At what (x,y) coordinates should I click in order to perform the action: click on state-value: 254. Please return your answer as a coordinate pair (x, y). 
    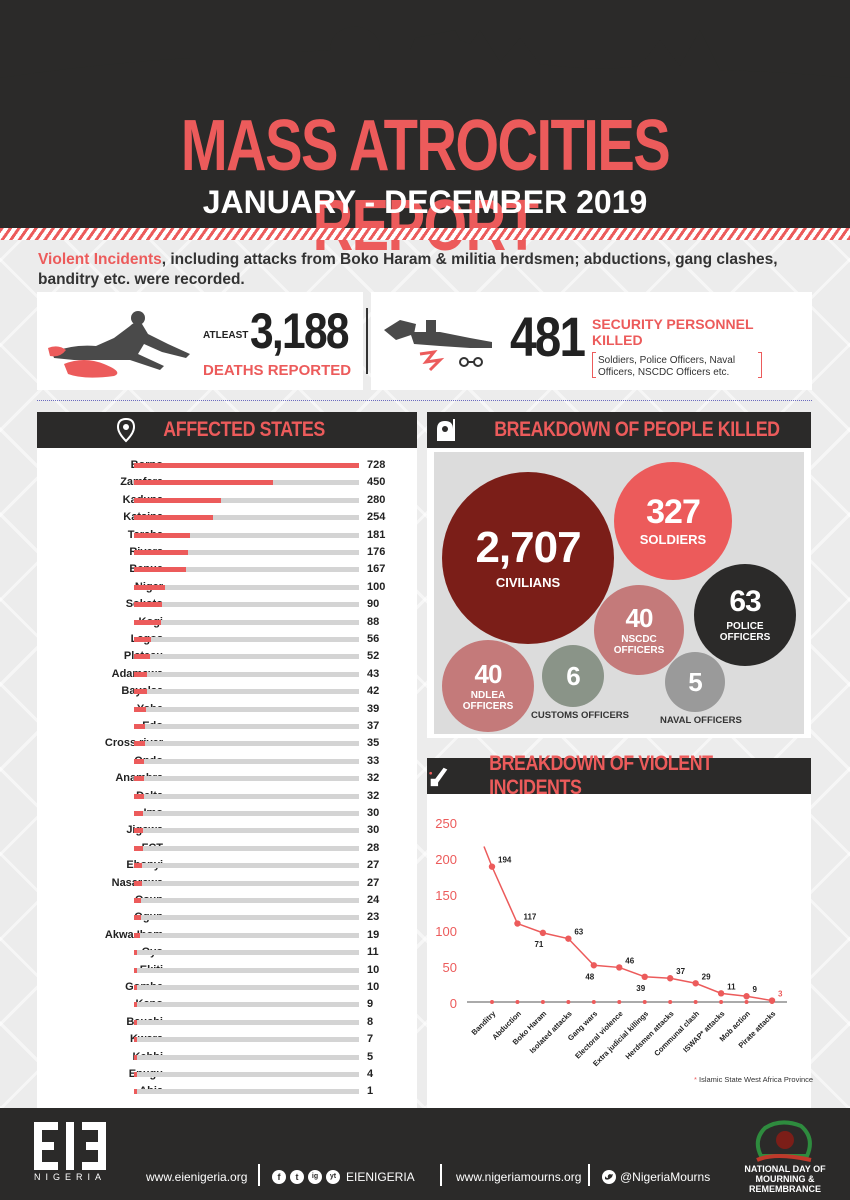
    Looking at the image, I should click on (376, 517).